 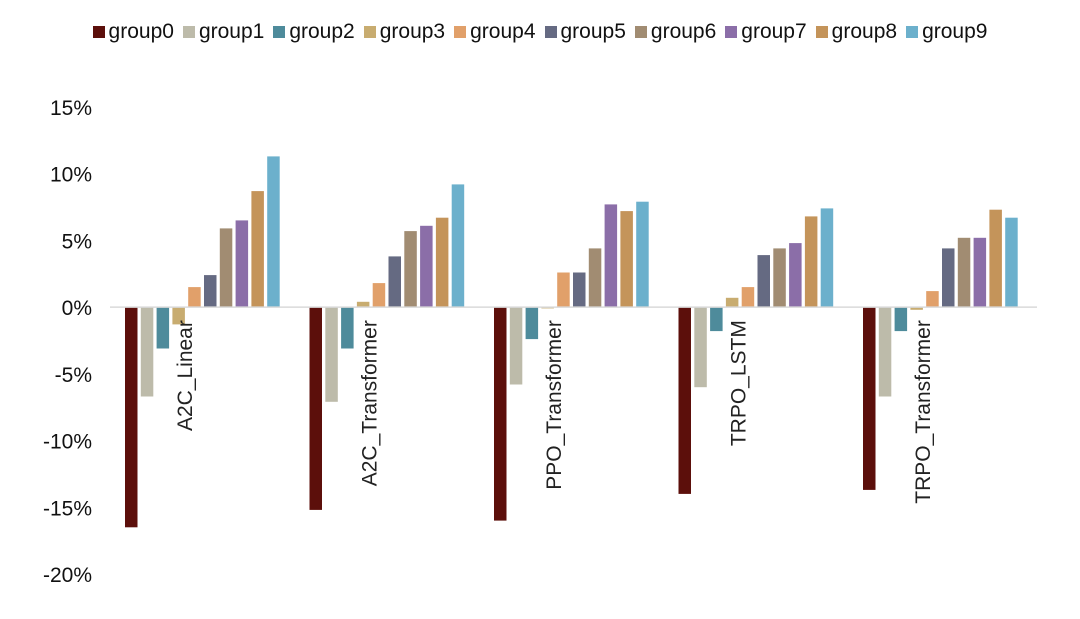 I want to click on legend-label: group6, so click(x=683, y=31).